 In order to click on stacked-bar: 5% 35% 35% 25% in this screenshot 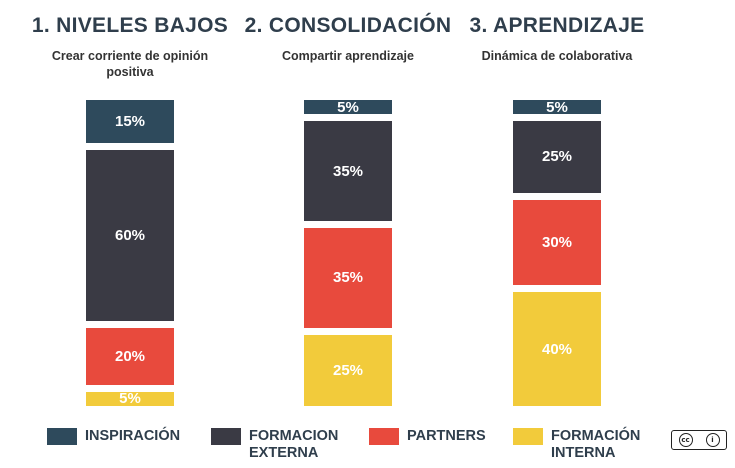, I will do `click(348, 252)`.